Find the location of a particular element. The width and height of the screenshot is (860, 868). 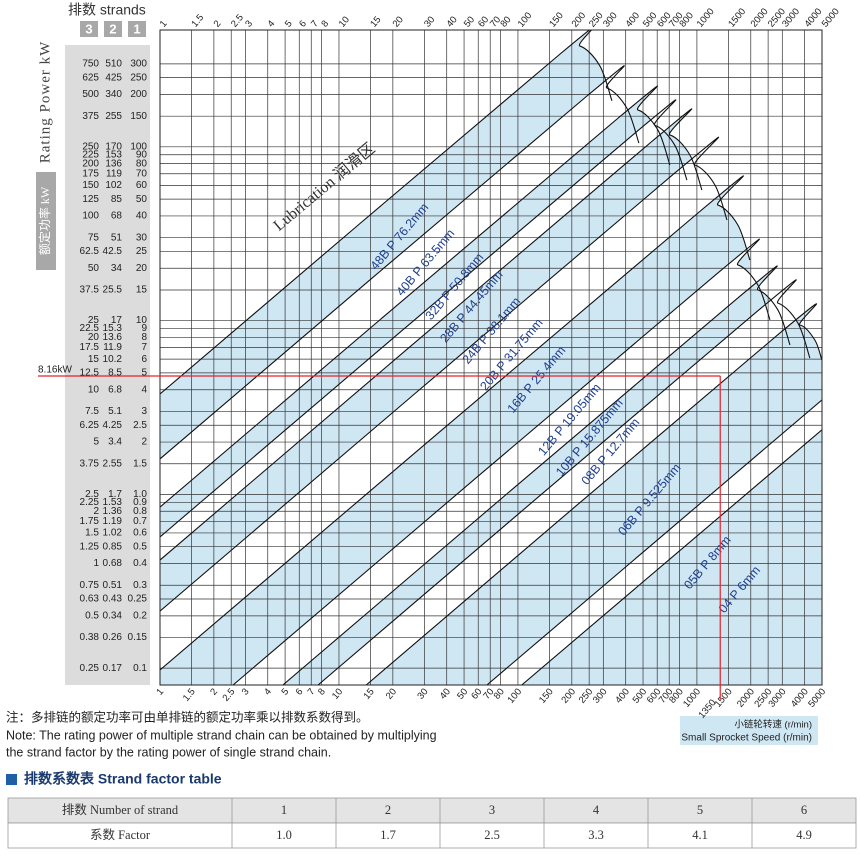

y-tick-label-2strand: 42.5 is located at coordinates (113, 251).